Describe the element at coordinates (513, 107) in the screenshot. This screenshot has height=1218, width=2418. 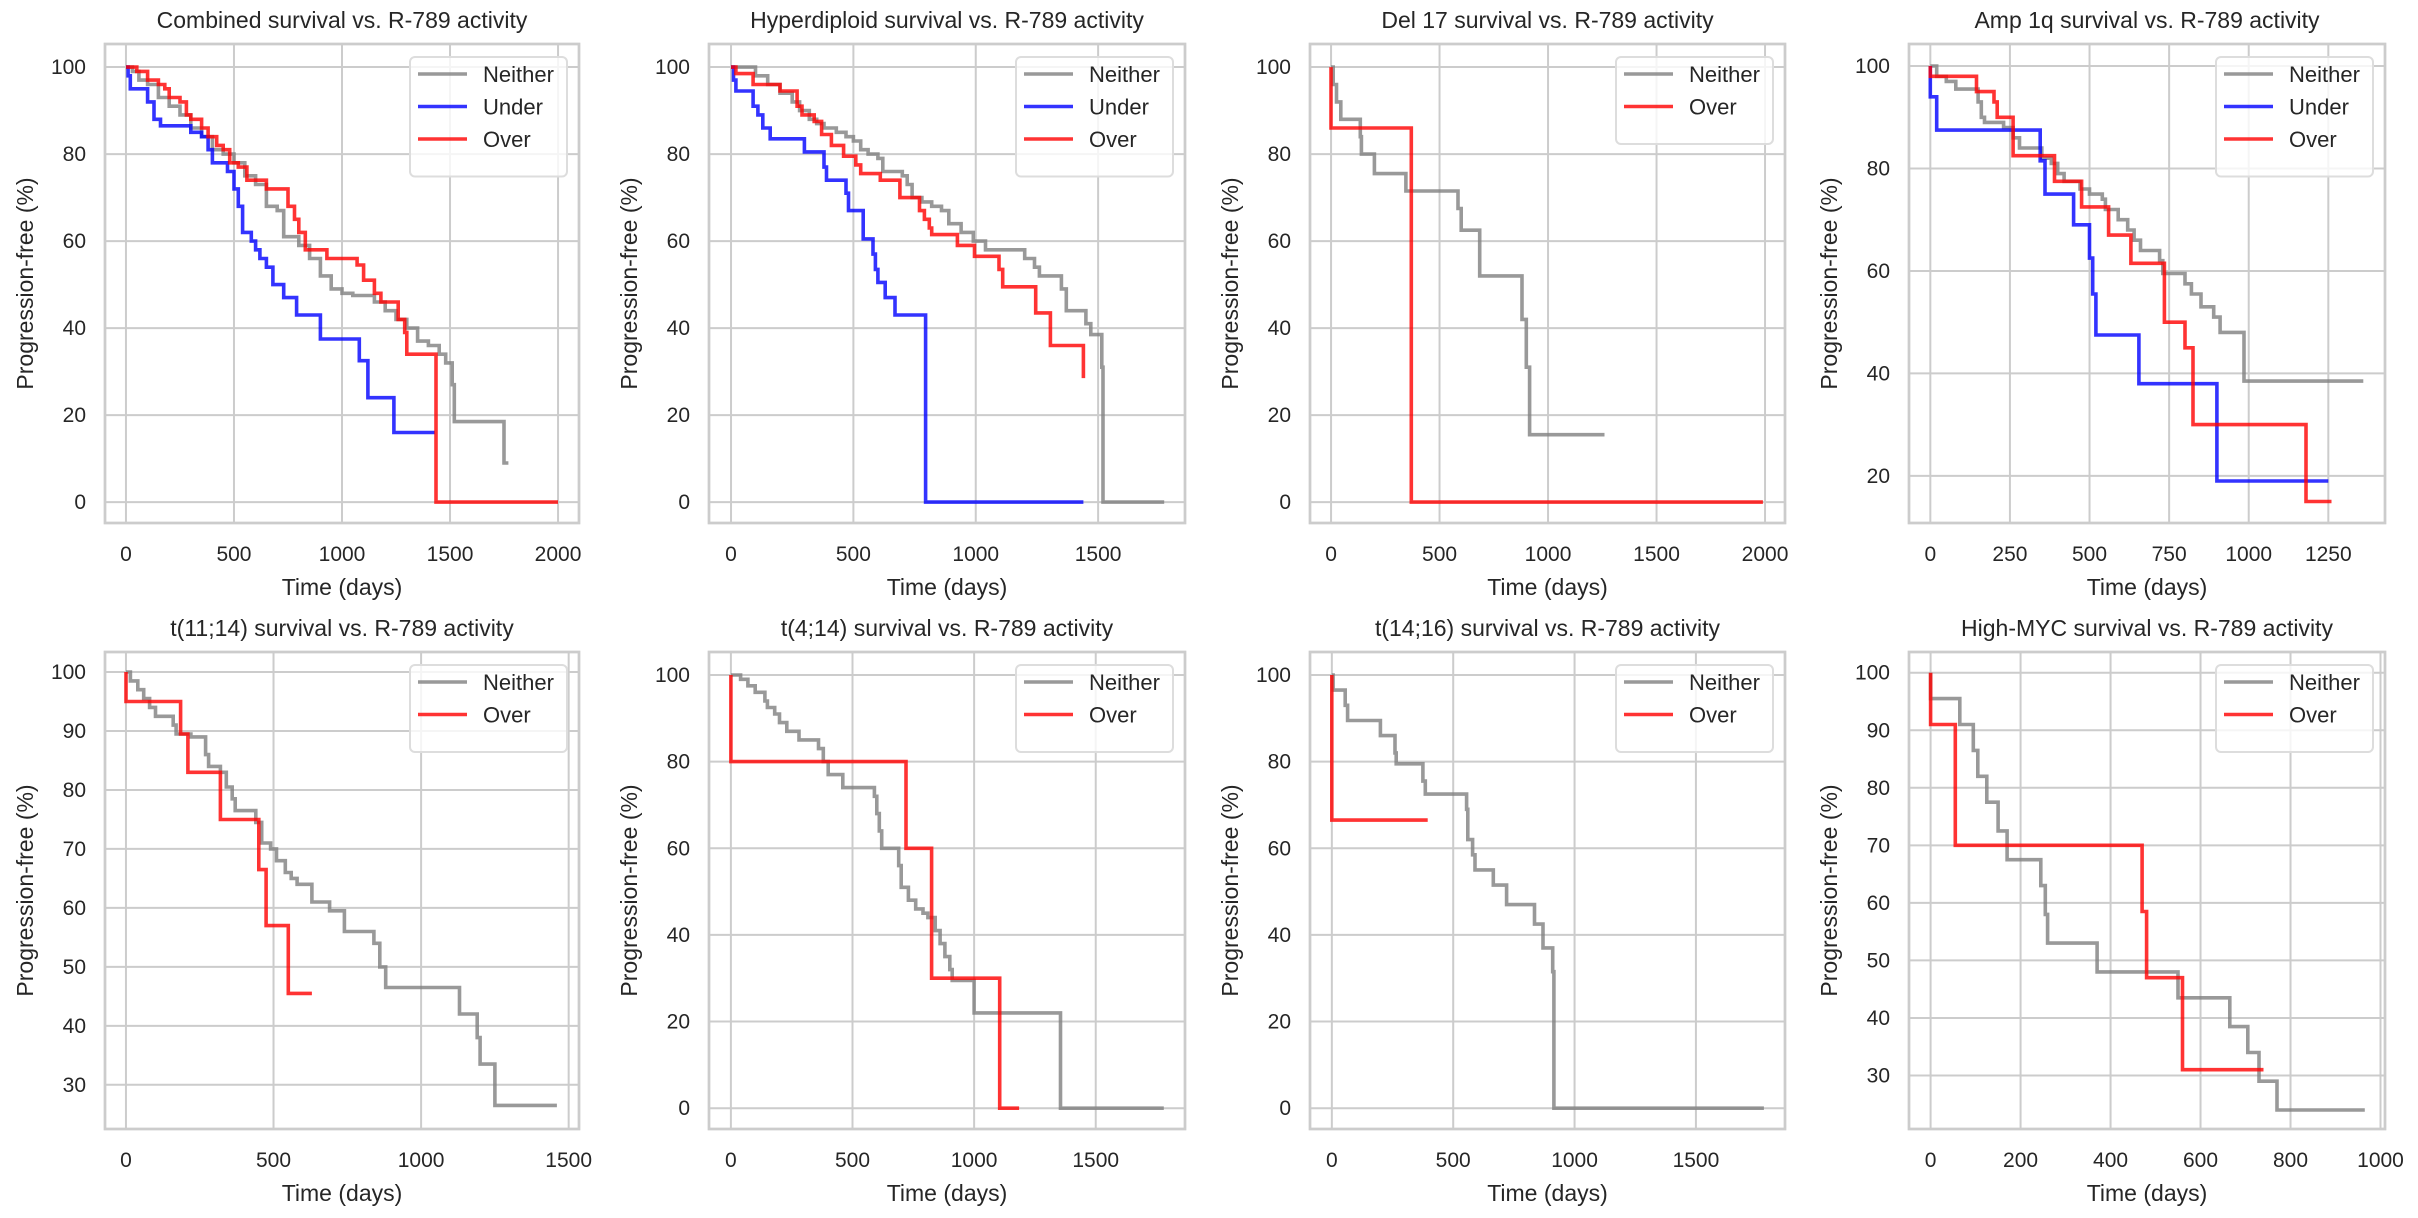
I see `legend-label: Under` at that location.